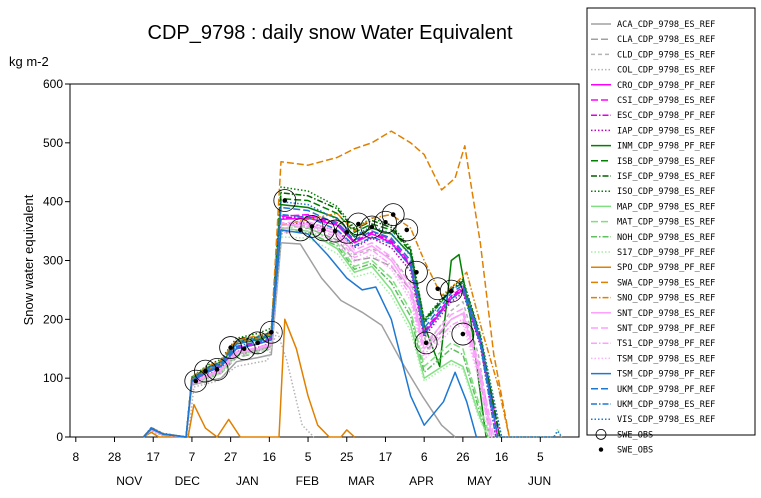  What do you see at coordinates (229, 384) in the screenshot?
I see `series-line` at bounding box center [229, 384].